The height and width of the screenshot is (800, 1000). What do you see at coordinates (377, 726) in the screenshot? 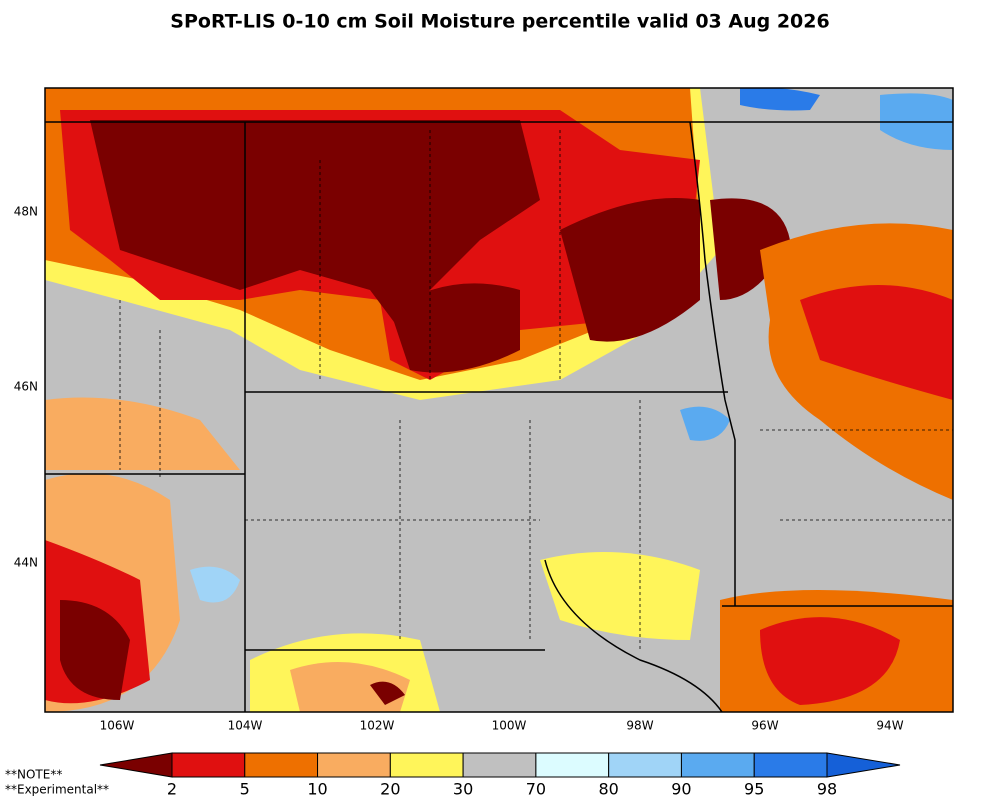
I see `lon-label: 102W` at bounding box center [377, 726].